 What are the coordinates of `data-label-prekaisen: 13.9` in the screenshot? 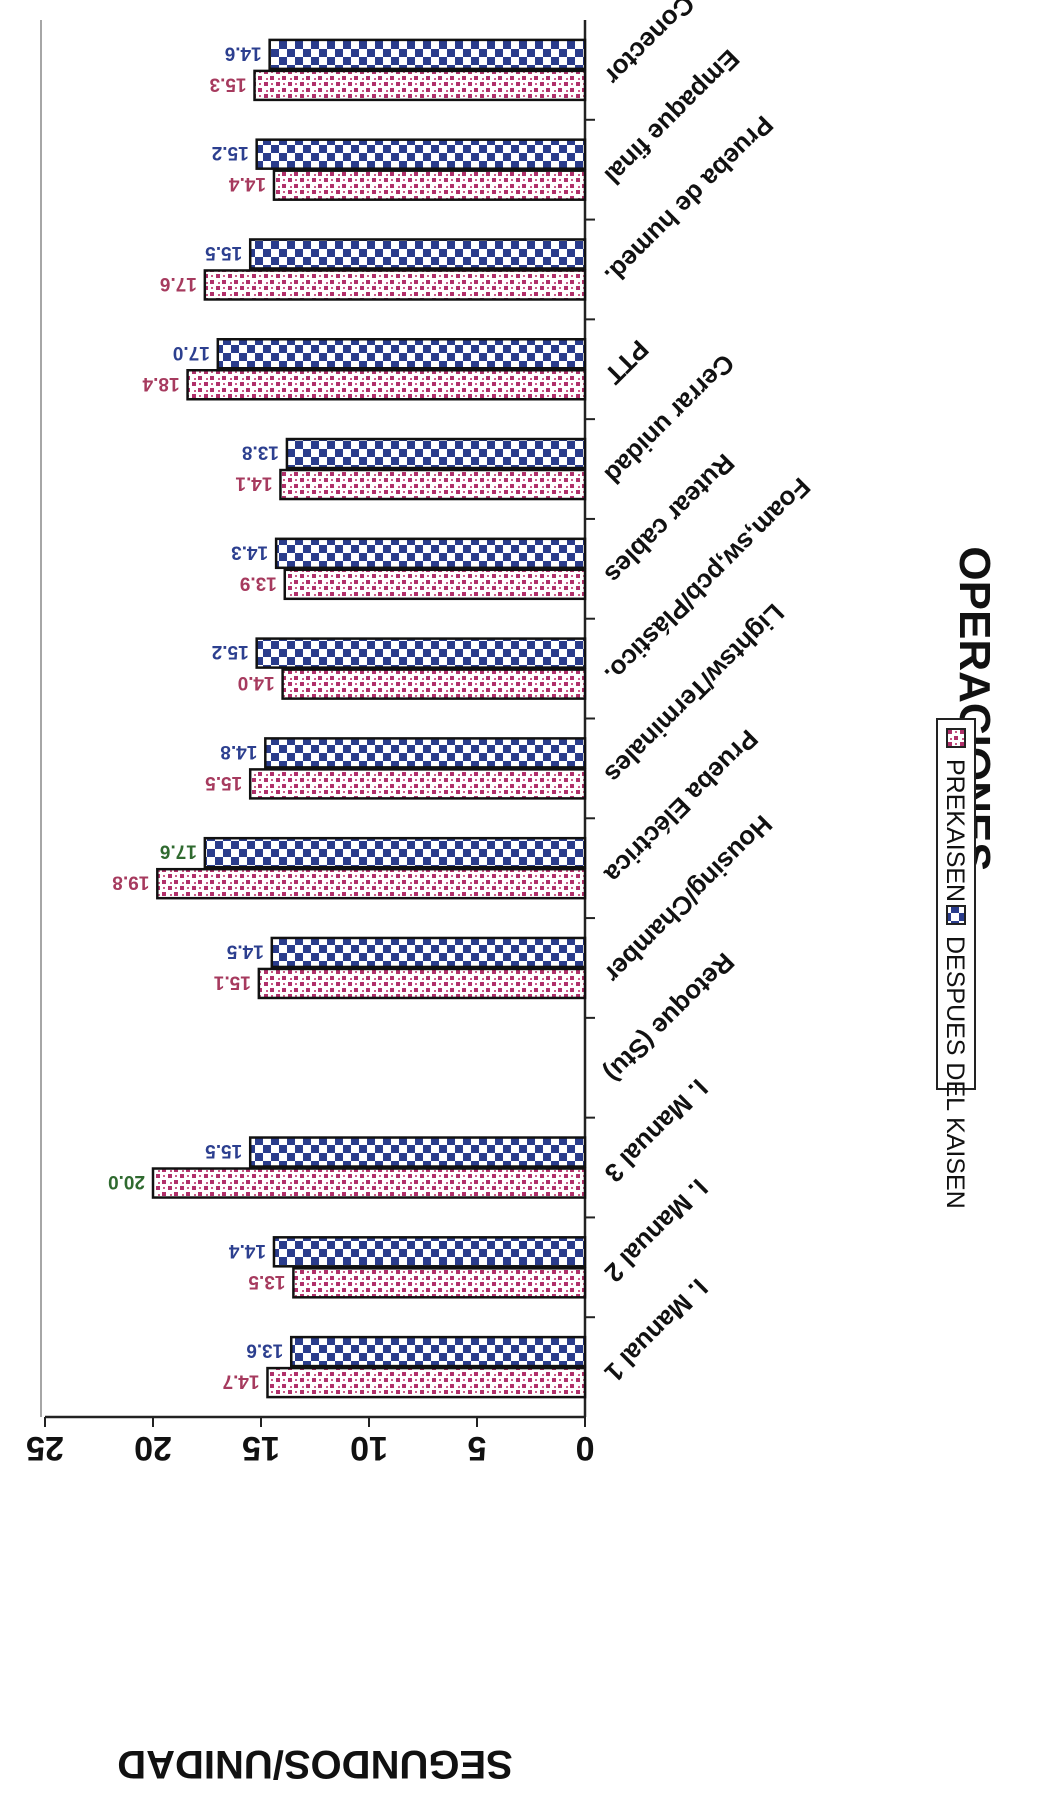 It's located at (258, 582).